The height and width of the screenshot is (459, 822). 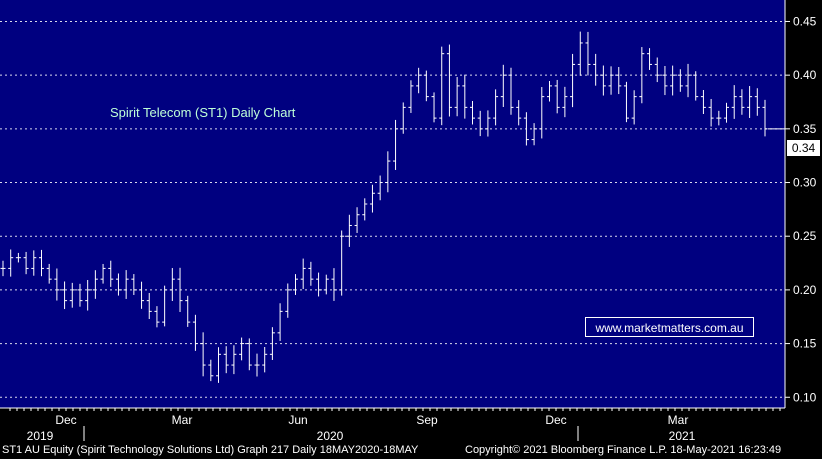 I want to click on y-tick-label: 0.25, so click(x=805, y=236).